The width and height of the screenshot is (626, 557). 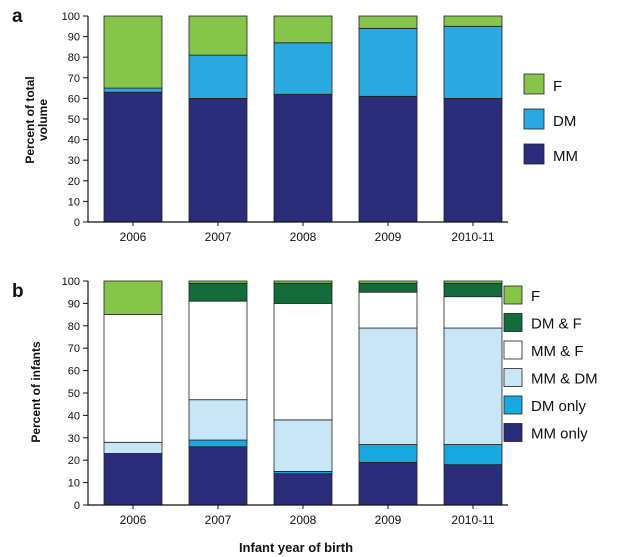 I want to click on a-bar-mm-2008, so click(x=303, y=158).